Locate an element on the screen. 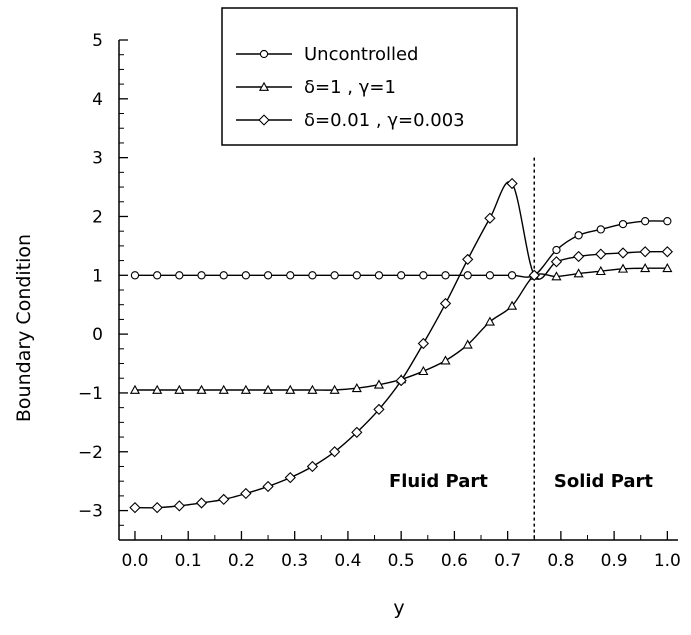  y-tick-label: 5 is located at coordinates (97, 41).